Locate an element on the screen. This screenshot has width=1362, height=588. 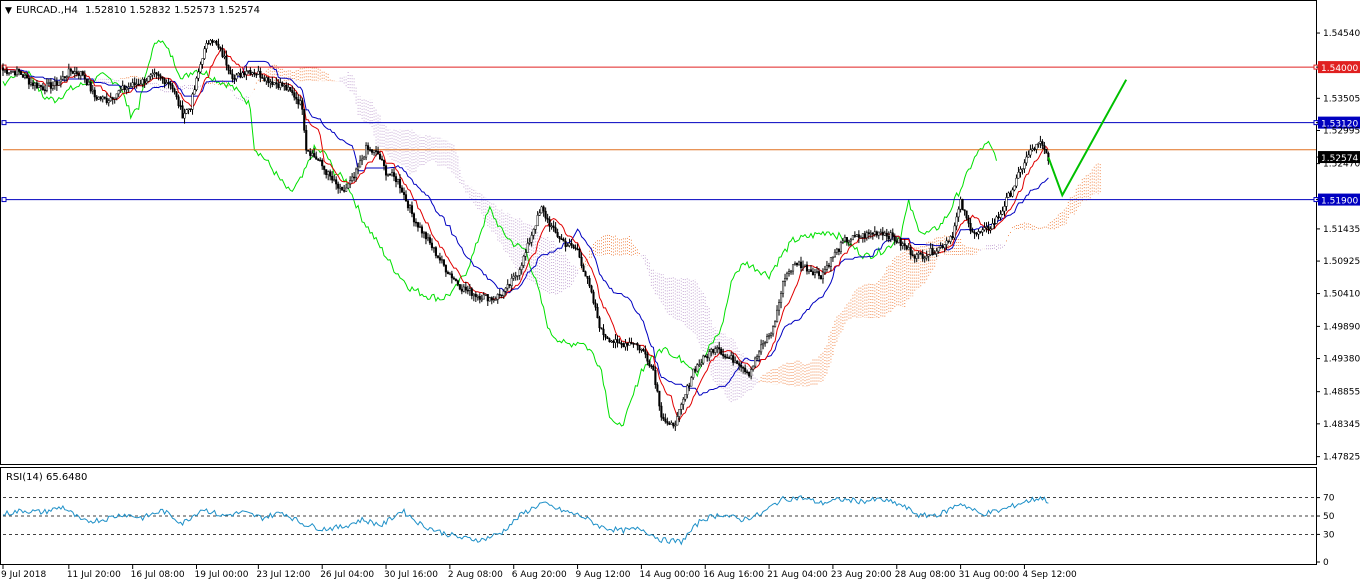
menu-triangle-icon: ▼ is located at coordinates (8, 11).